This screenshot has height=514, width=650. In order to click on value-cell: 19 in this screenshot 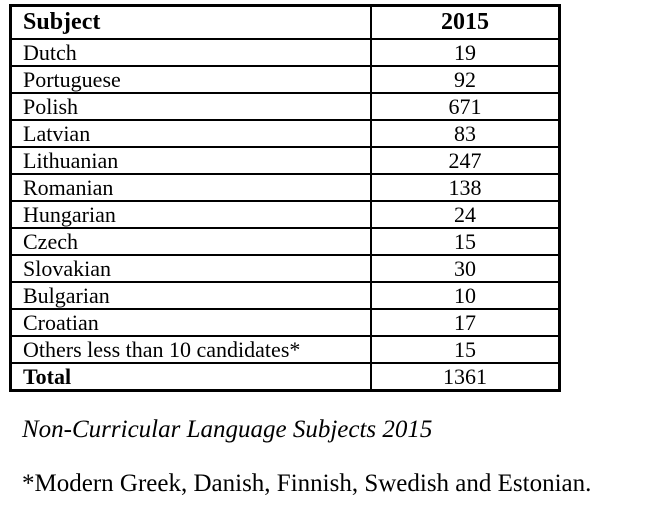, I will do `click(465, 52)`.